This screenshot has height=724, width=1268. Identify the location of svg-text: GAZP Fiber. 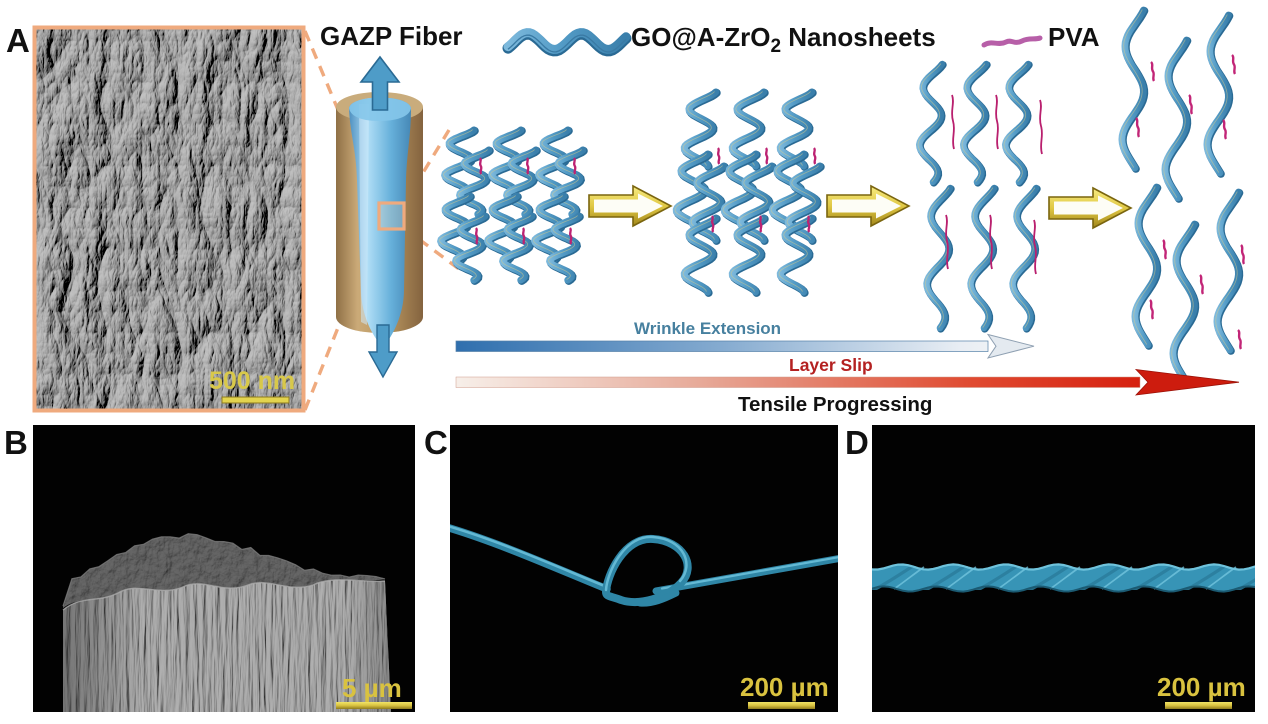
(391, 36).